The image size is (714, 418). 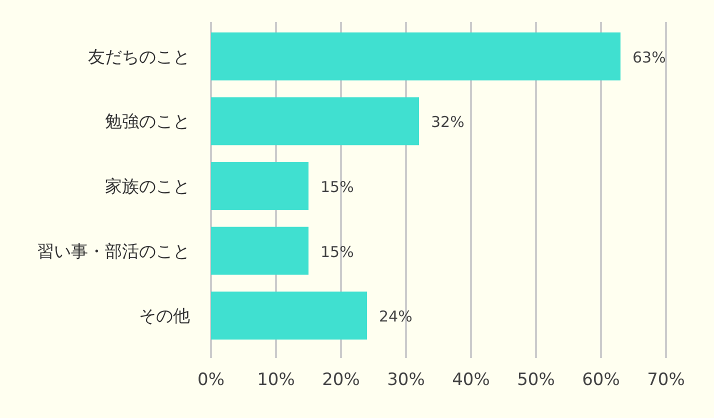 What do you see at coordinates (341, 380) in the screenshot?
I see `x-tick-label: 20%` at bounding box center [341, 380].